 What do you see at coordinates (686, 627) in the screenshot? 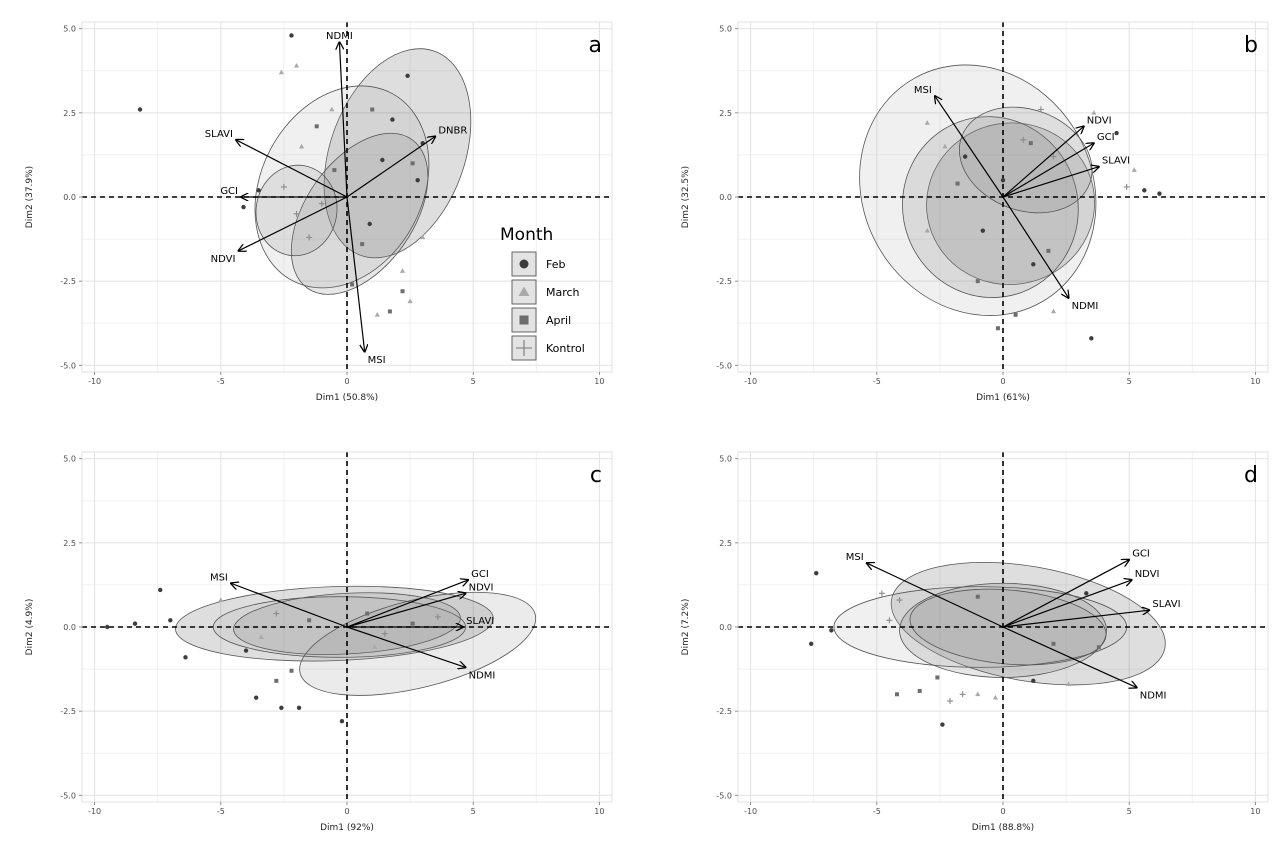
I see `y-axis-title: Dim2 (7.2%)` at bounding box center [686, 627].